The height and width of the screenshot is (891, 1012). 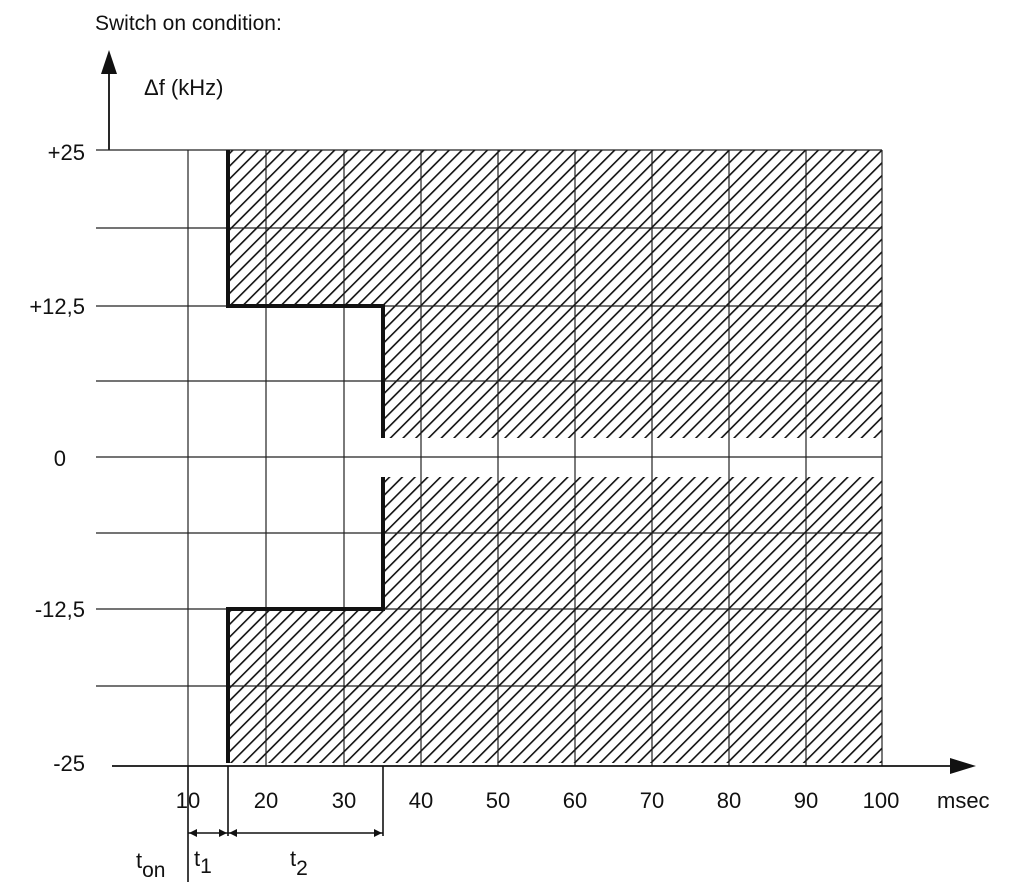 I want to click on upper-boundary-line, so click(x=305, y=294).